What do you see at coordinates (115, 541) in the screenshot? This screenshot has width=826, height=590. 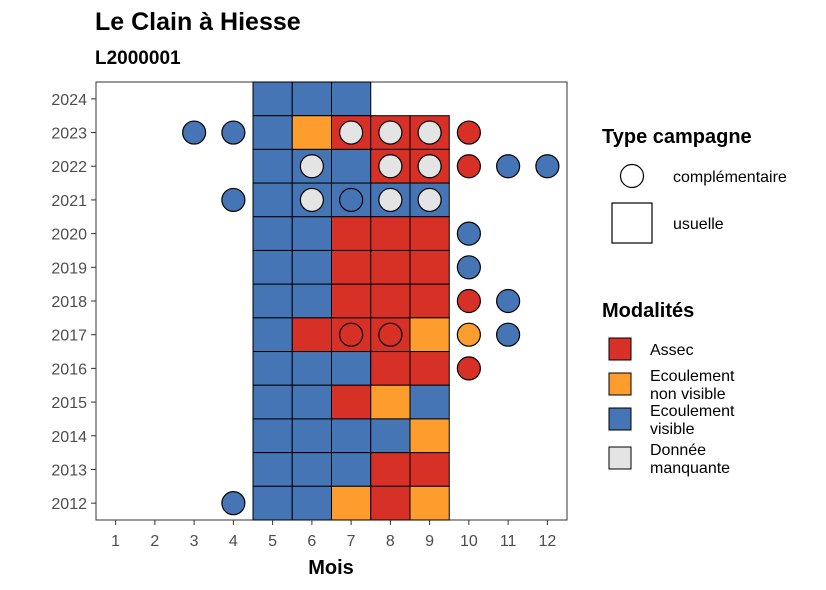 I see `x-tick-label: 1` at bounding box center [115, 541].